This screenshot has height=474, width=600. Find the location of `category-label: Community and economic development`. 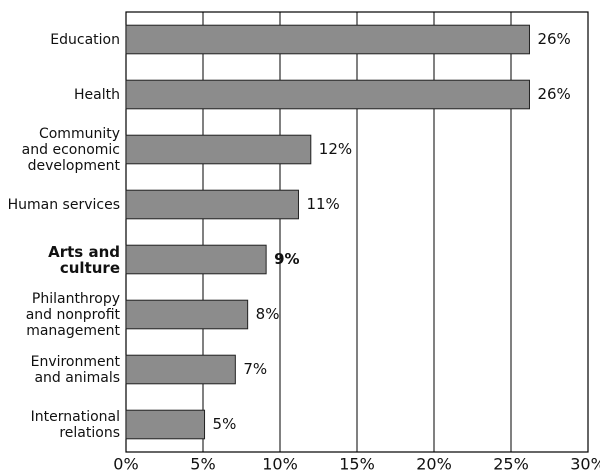

category-label: Community and economic development is located at coordinates (70, 149).